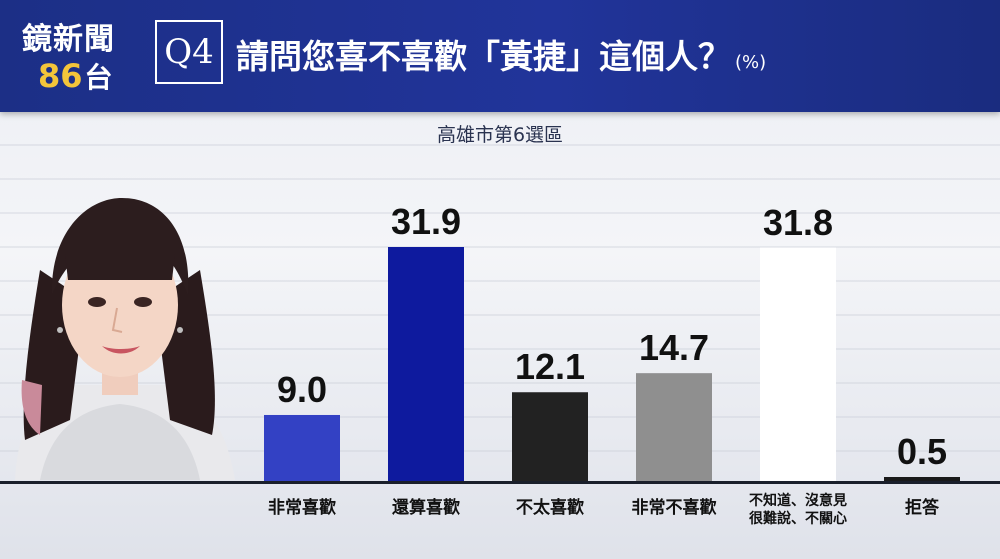  Describe the element at coordinates (798, 519) in the screenshot. I see `category-label-line: 很難說、不關心` at that location.